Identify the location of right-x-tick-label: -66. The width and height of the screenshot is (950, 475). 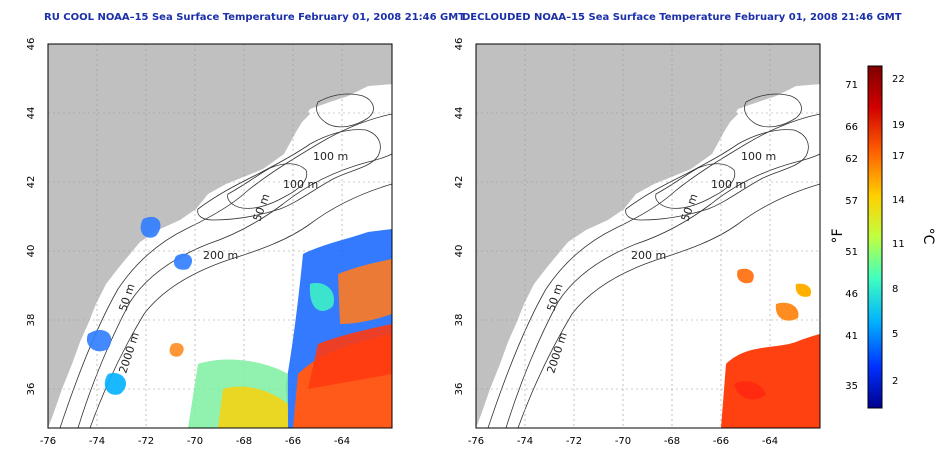
(721, 441).